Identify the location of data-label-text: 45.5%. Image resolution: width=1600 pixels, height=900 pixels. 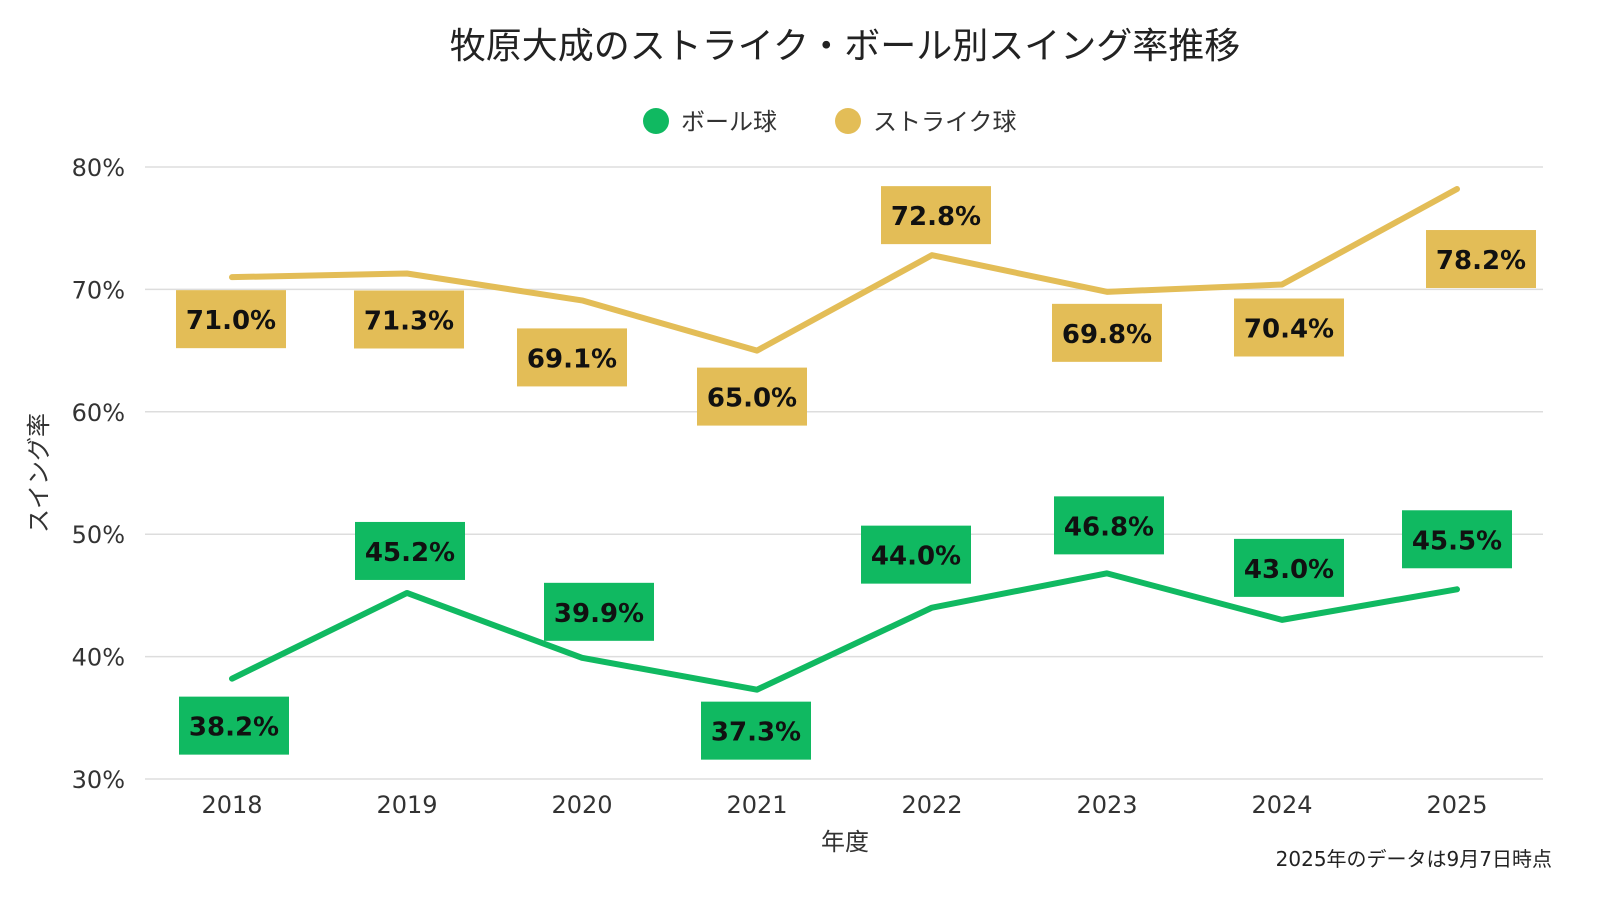
(1457, 541).